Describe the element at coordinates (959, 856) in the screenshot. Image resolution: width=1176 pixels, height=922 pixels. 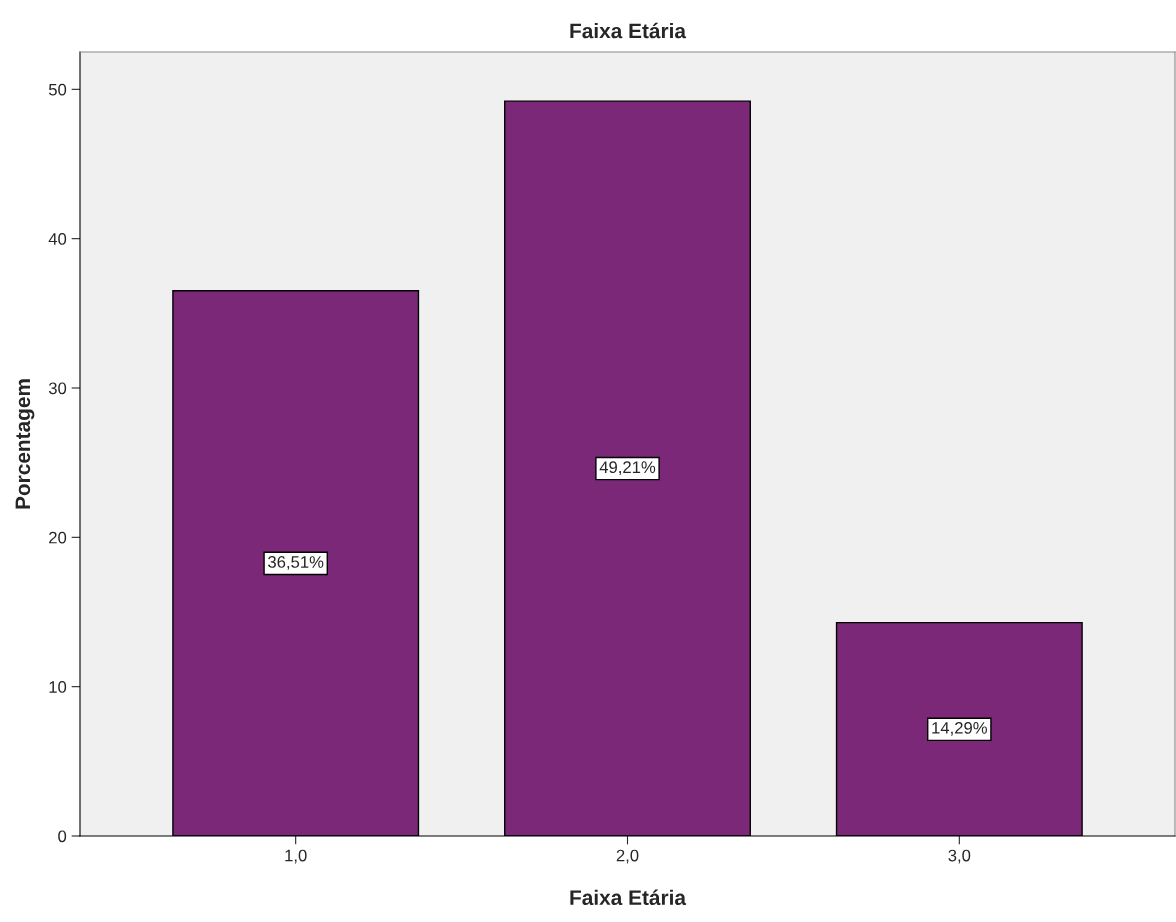
I see `x-tick-label: 3,0` at that location.